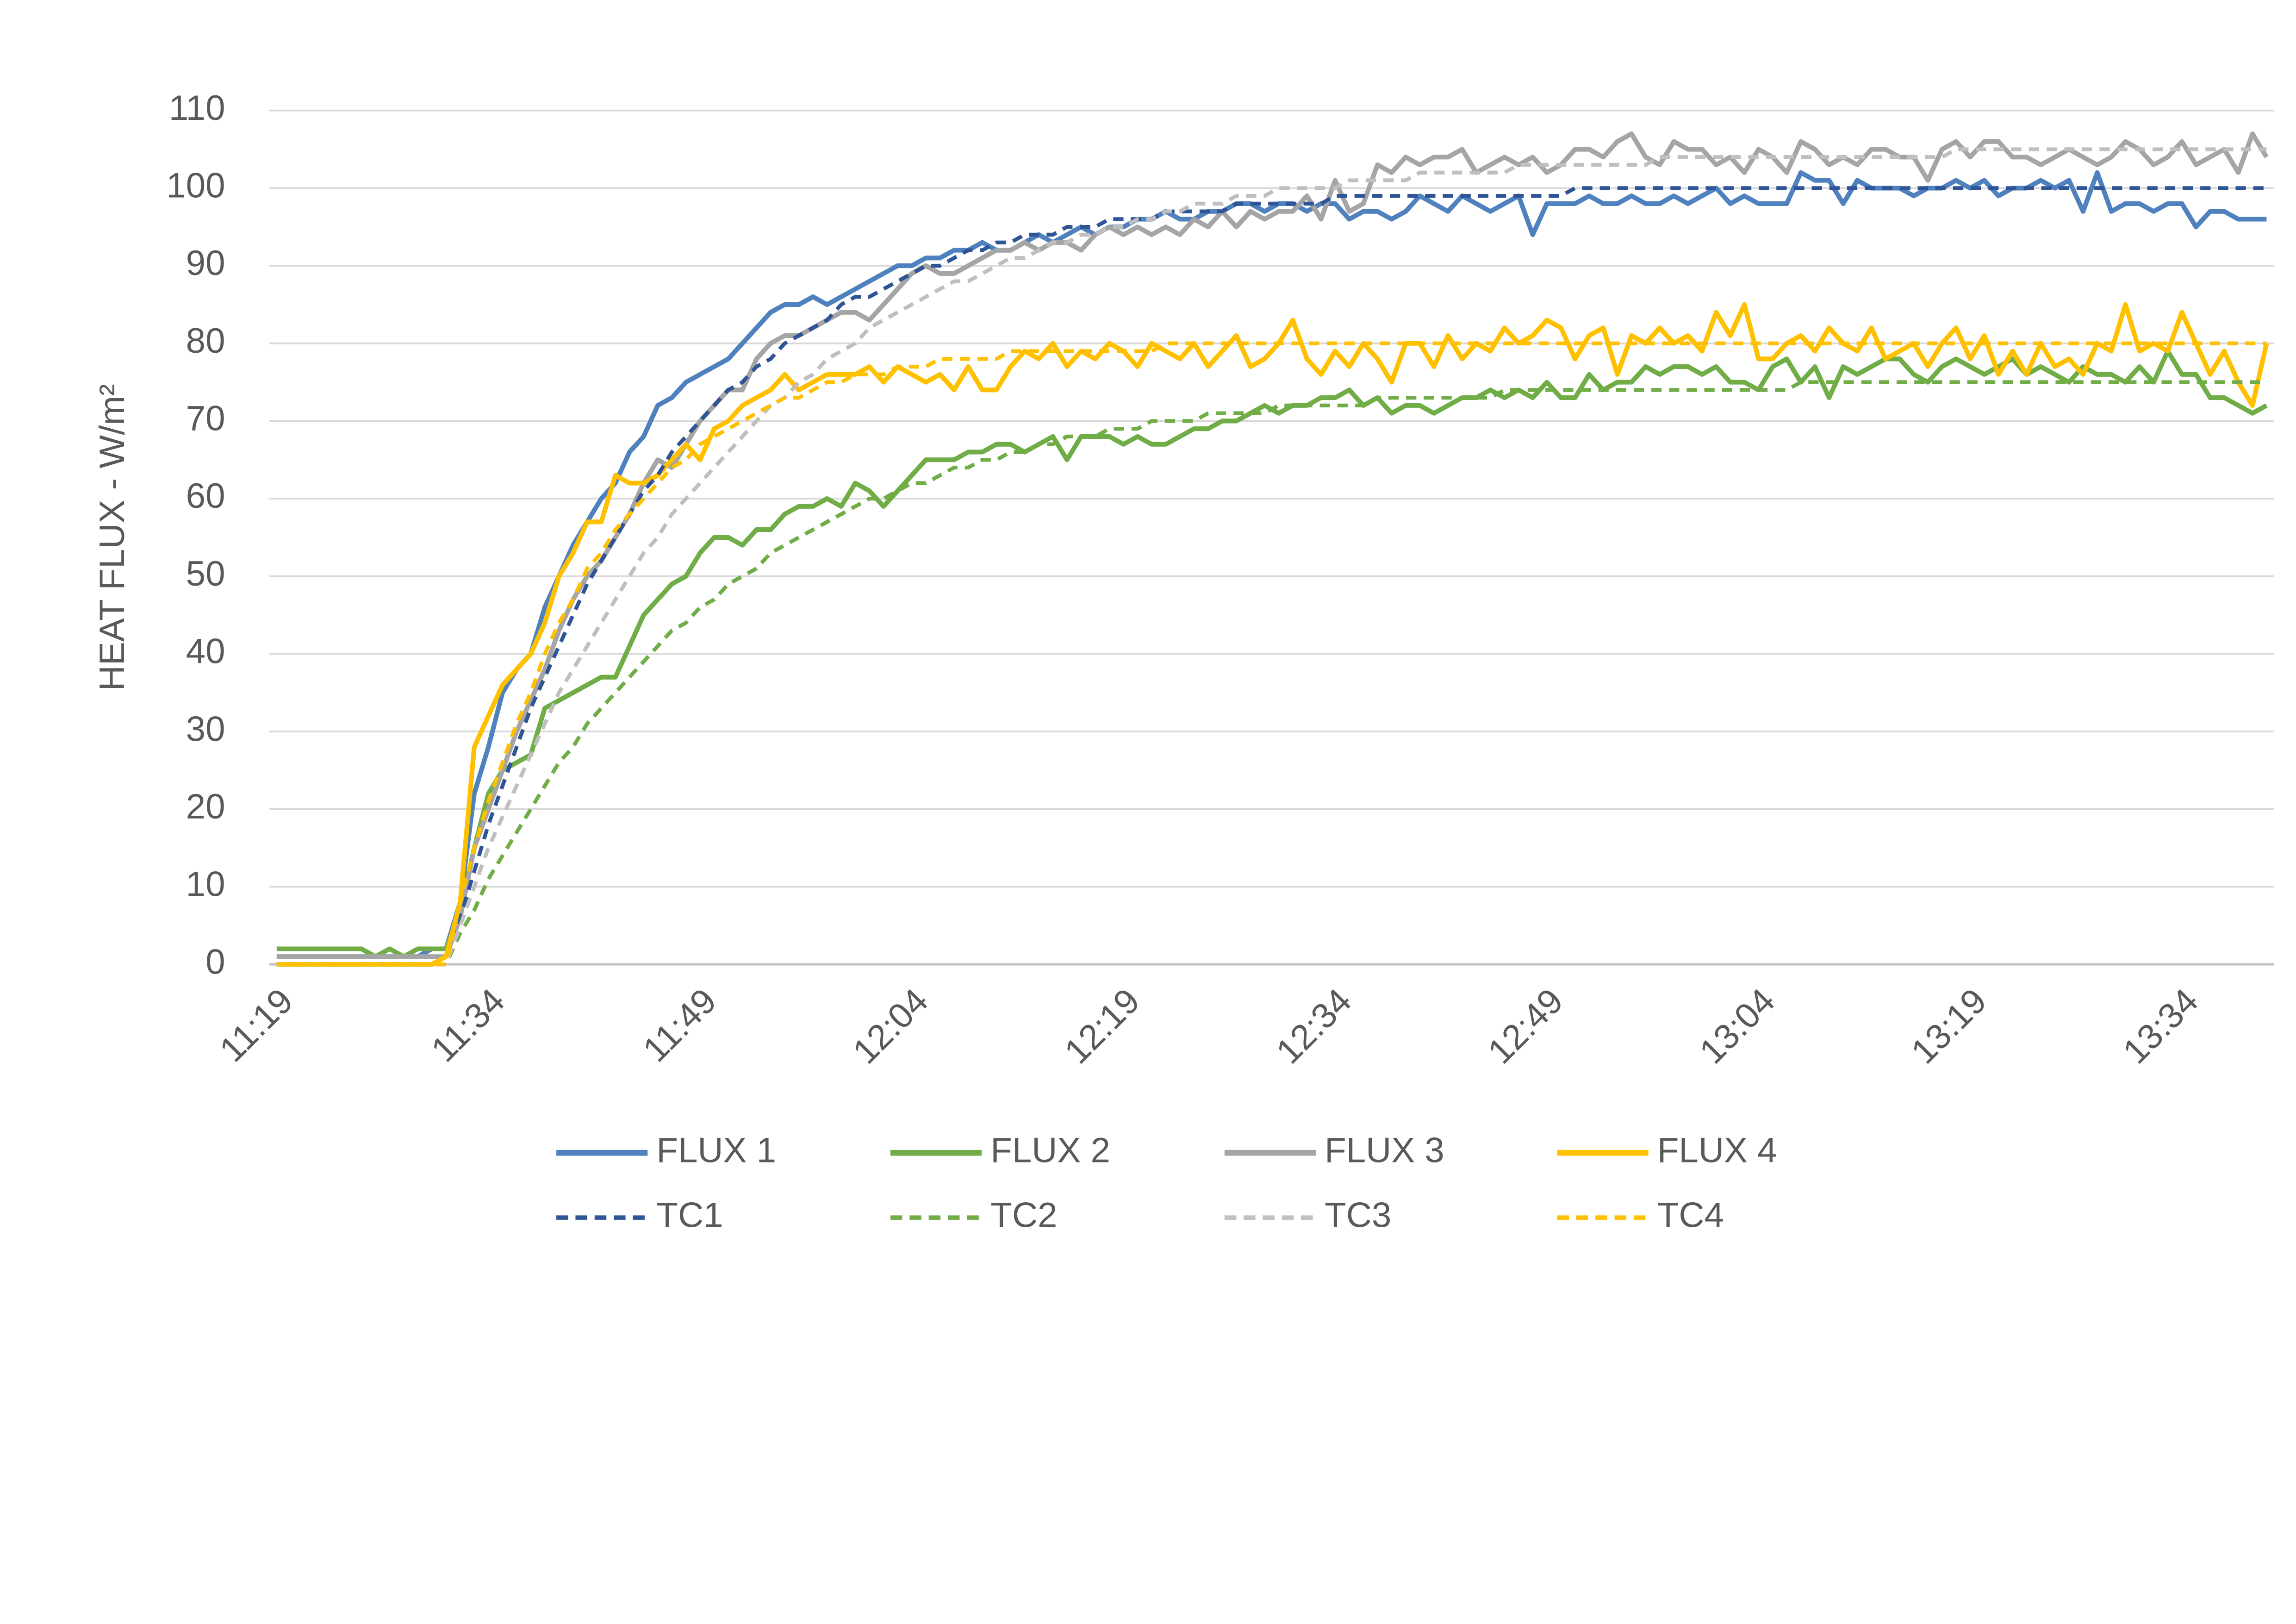 Image resolution: width=2296 pixels, height=1624 pixels. I want to click on y-tick-label: 110, so click(197, 108).